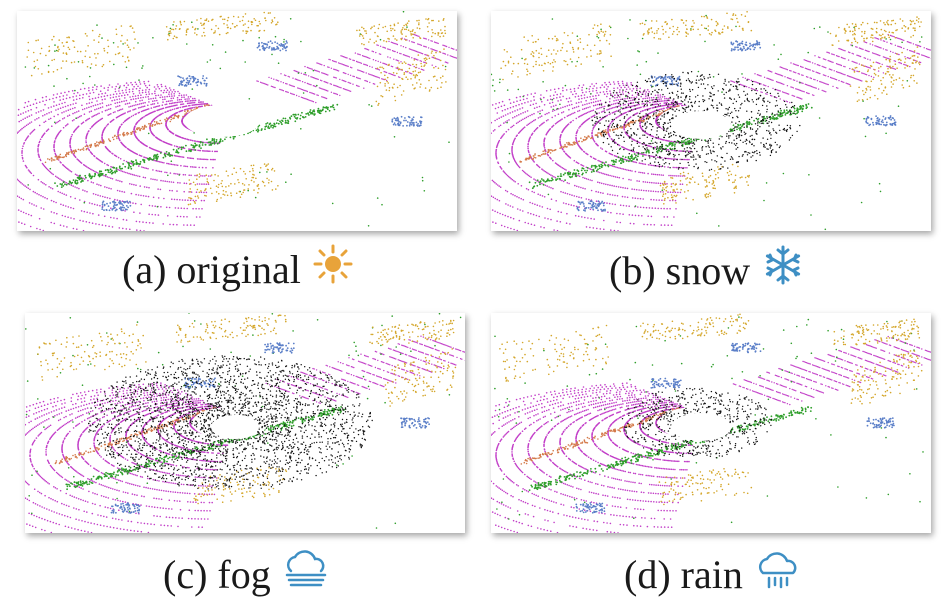 Image resolution: width=945 pixels, height=603 pixels. What do you see at coordinates (783, 270) in the screenshot?
I see `snowflake-icon` at bounding box center [783, 270].